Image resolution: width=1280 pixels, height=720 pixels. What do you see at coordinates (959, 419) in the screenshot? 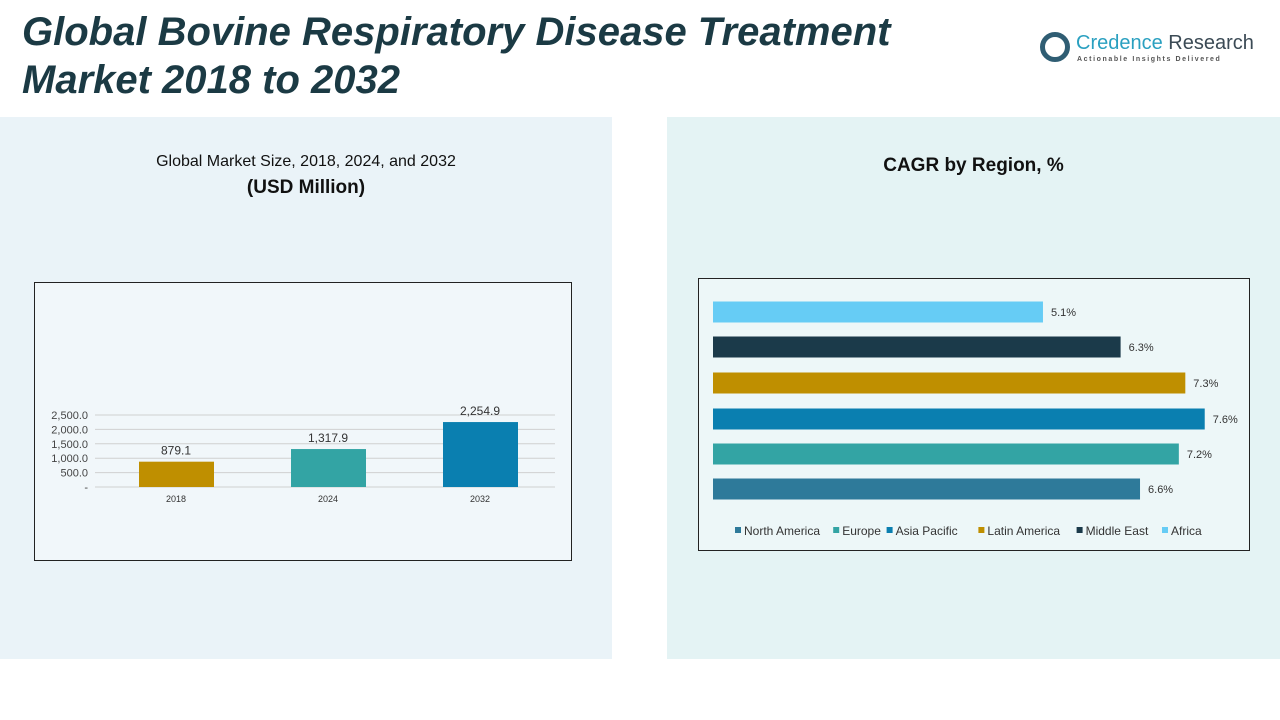
I see `bar-asia-pacific` at bounding box center [959, 419].